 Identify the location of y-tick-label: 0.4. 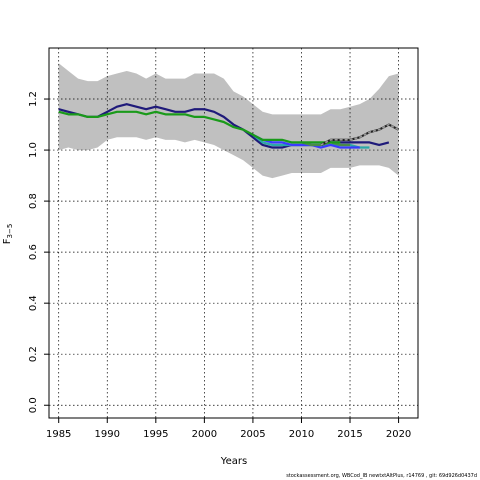
(33, 303).